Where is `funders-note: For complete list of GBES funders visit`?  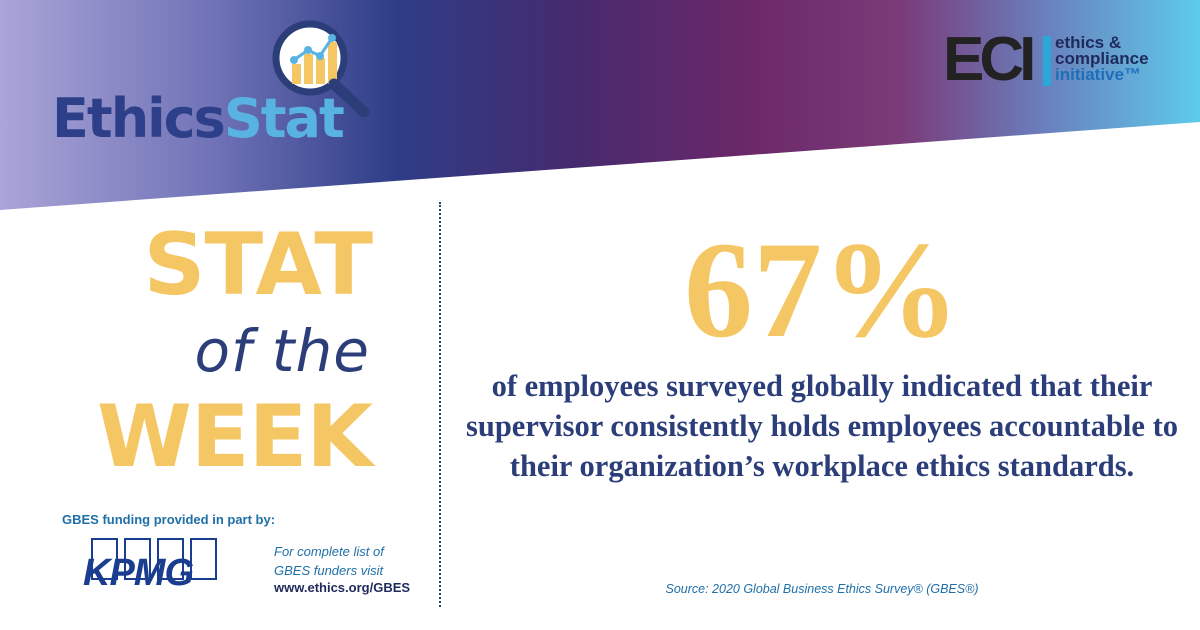
funders-note: For complete list of GBES funders visit is located at coordinates (329, 561).